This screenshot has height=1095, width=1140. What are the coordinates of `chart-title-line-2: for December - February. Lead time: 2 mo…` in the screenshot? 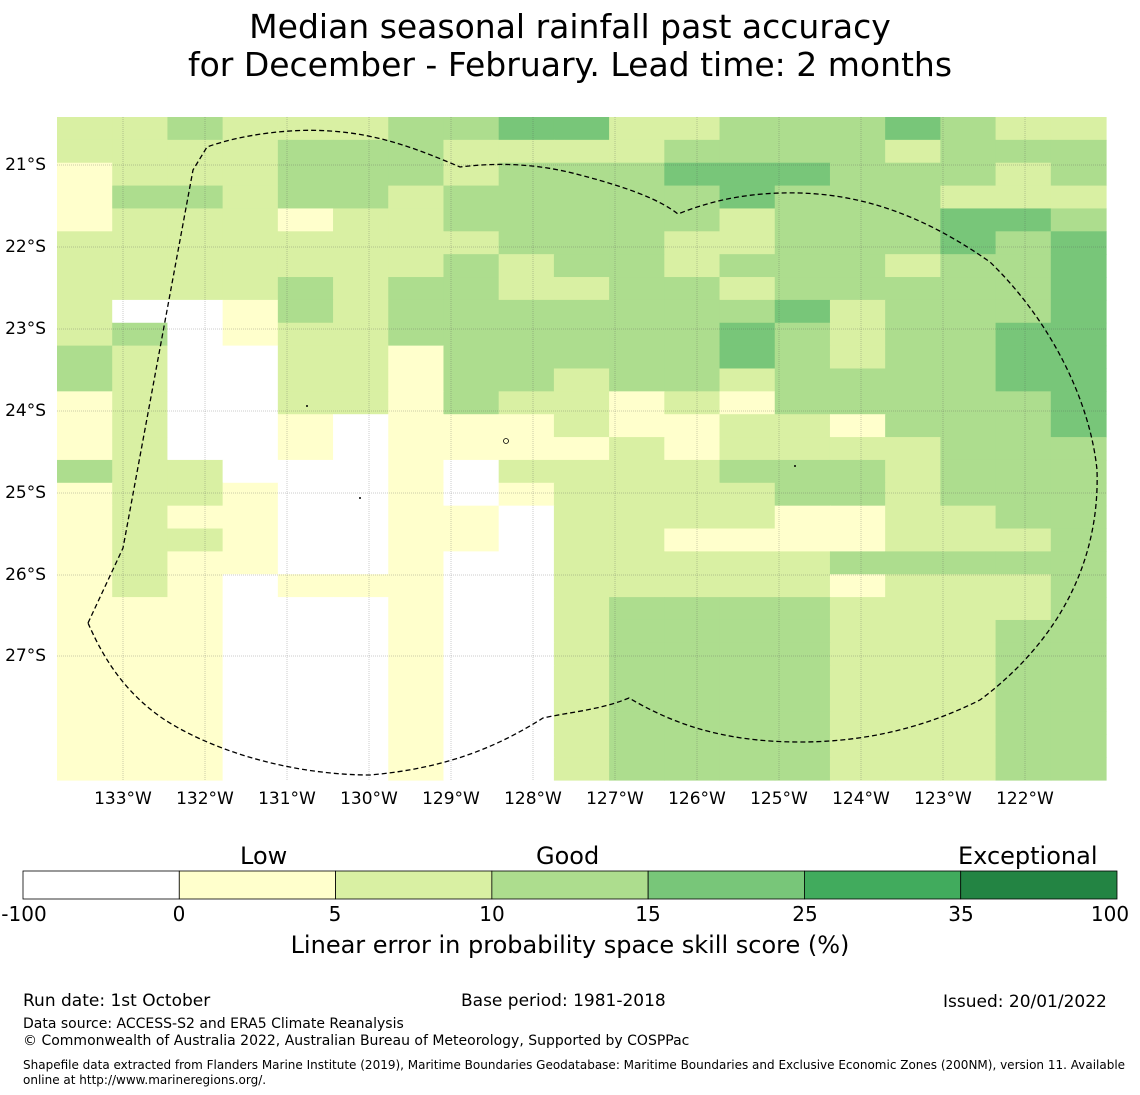 It's located at (570, 64).